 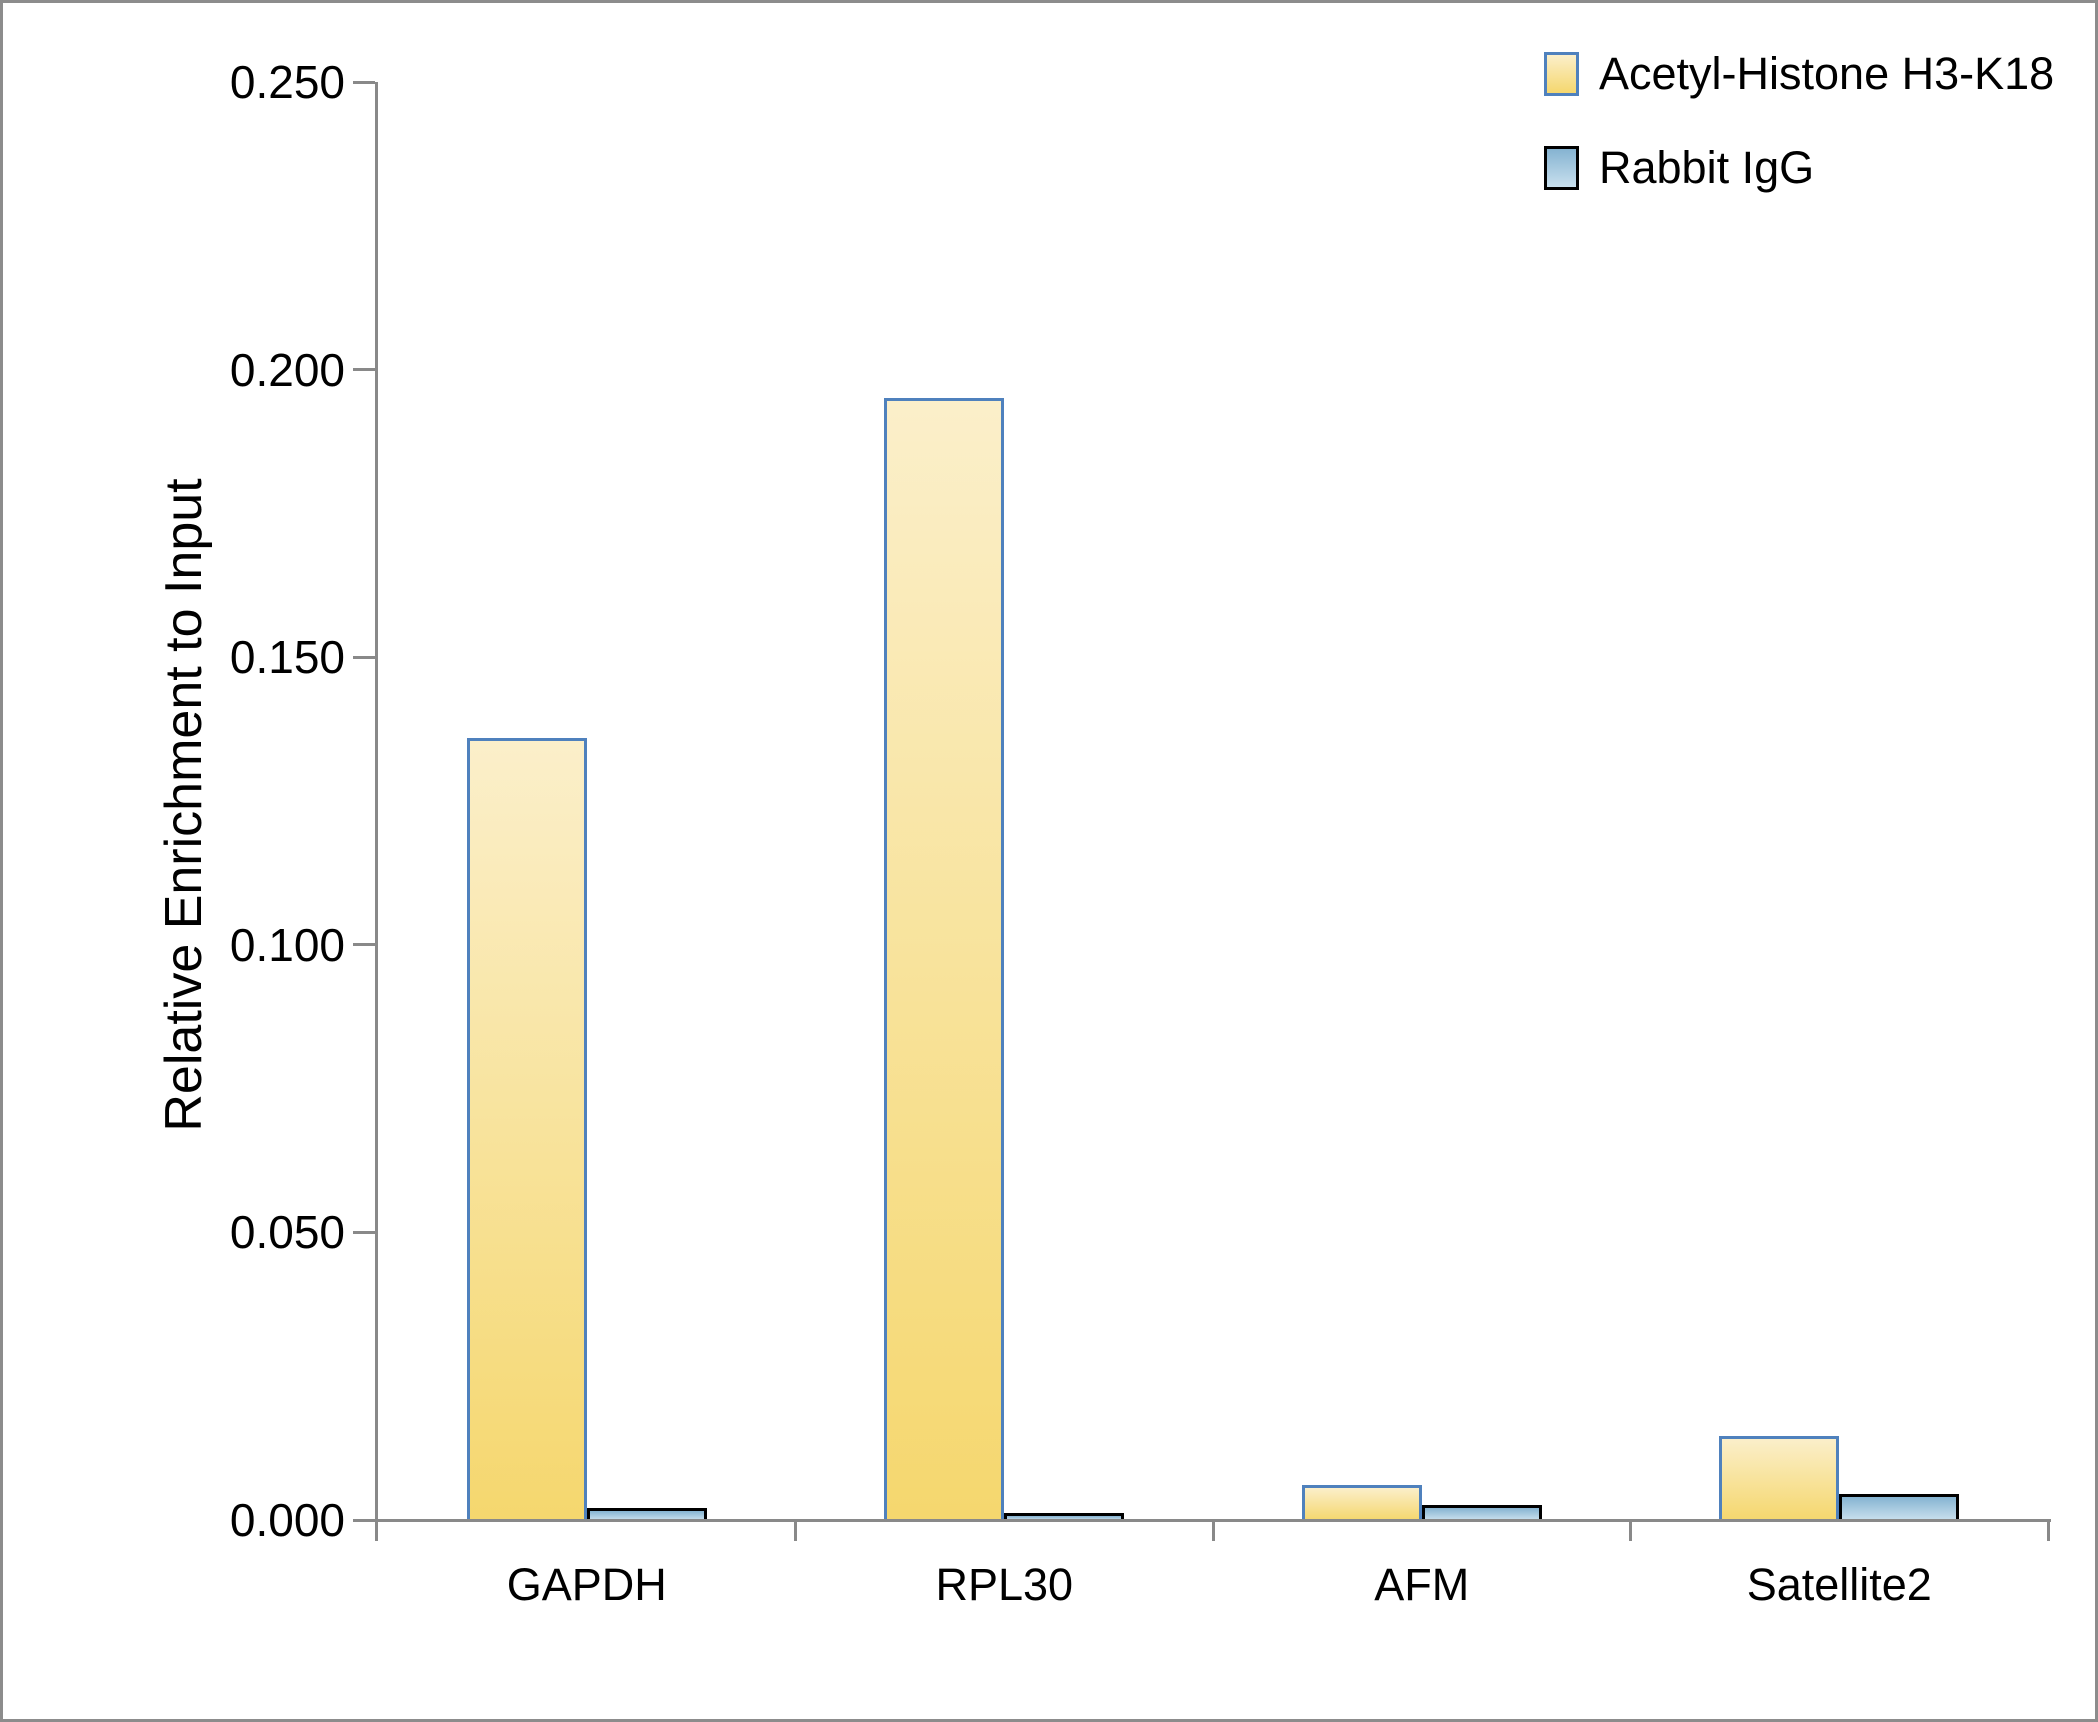 What do you see at coordinates (364, 370) in the screenshot?
I see `y-tick-mark-0.200` at bounding box center [364, 370].